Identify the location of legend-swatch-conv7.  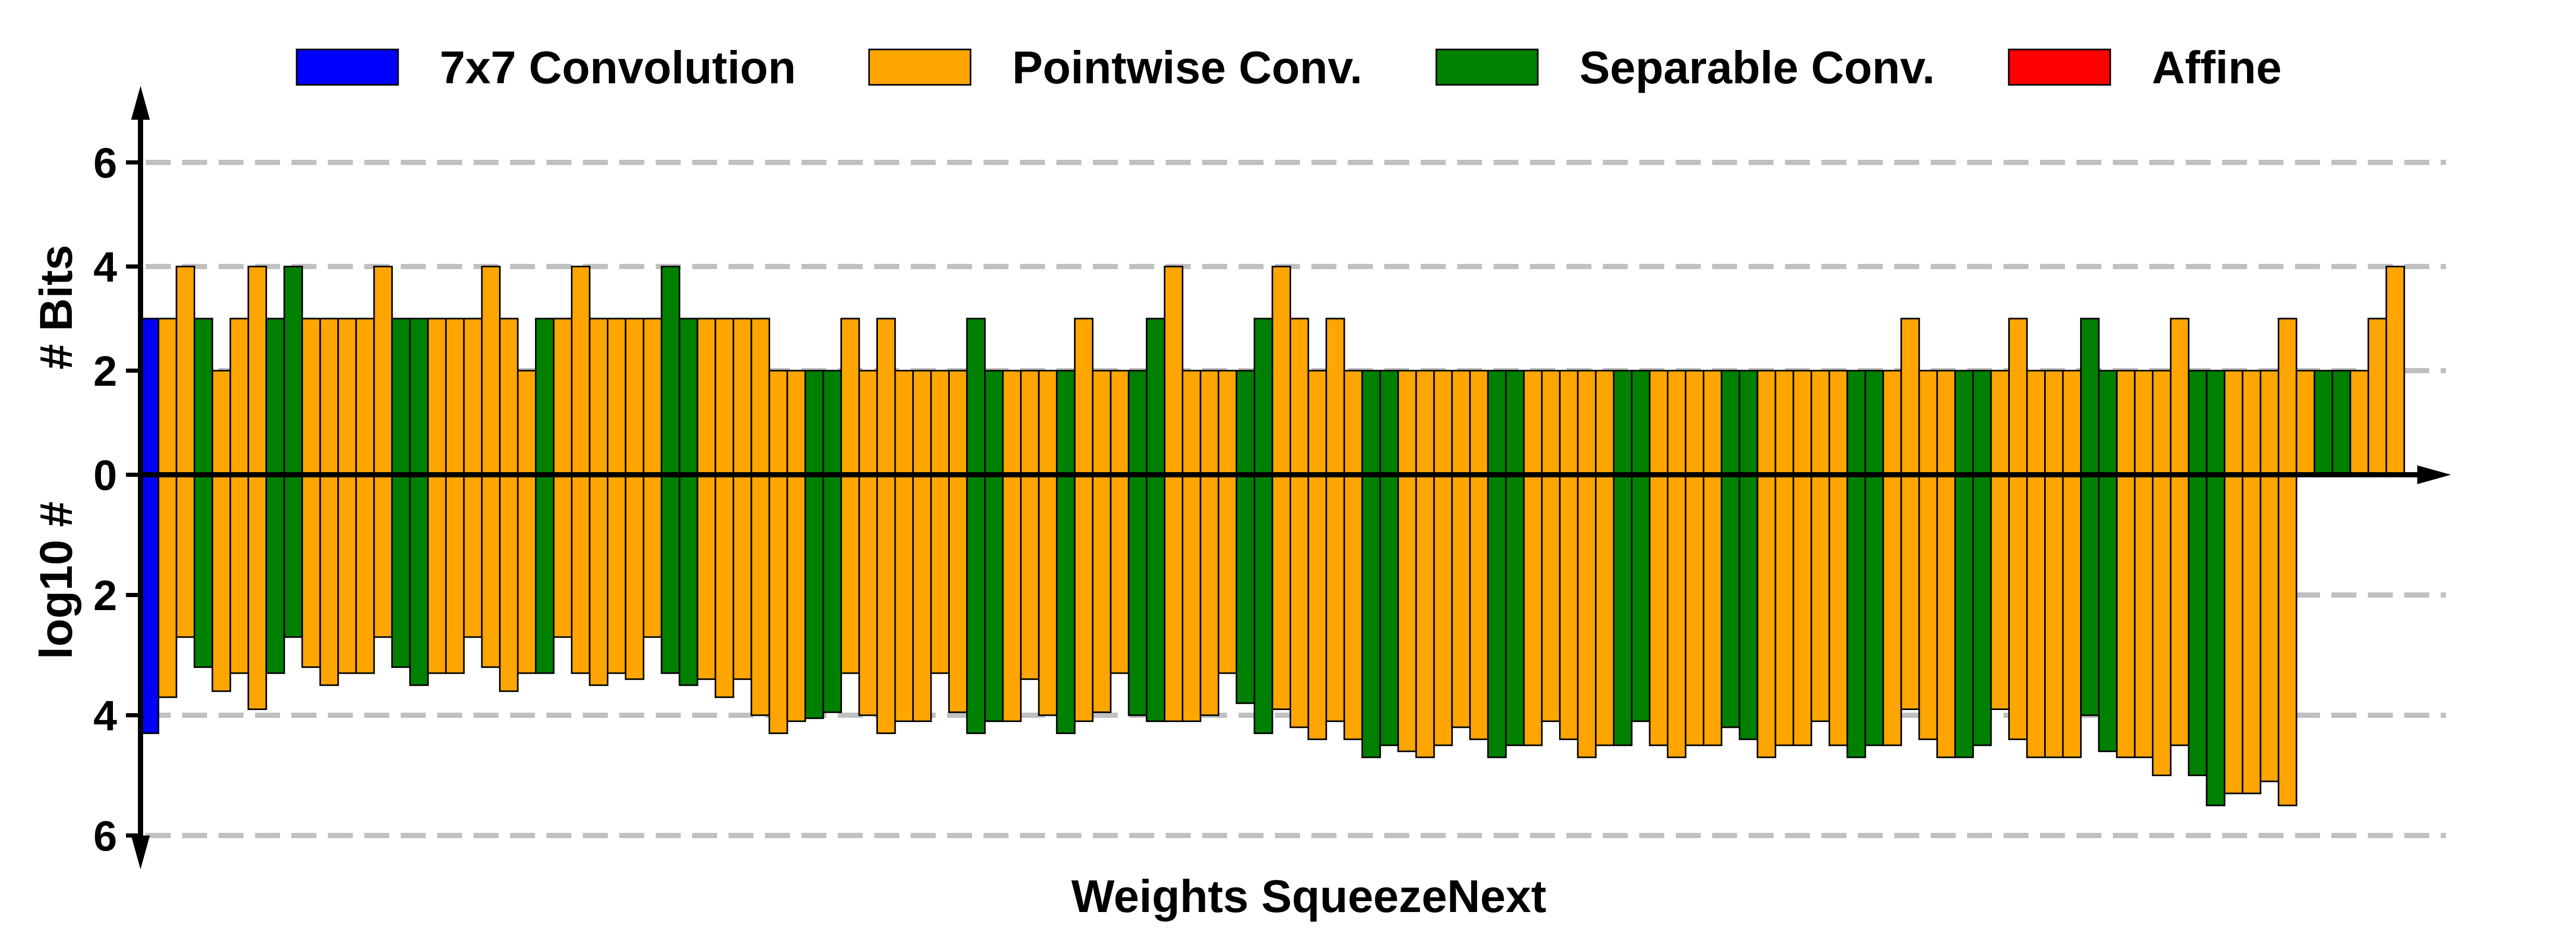
(347, 67).